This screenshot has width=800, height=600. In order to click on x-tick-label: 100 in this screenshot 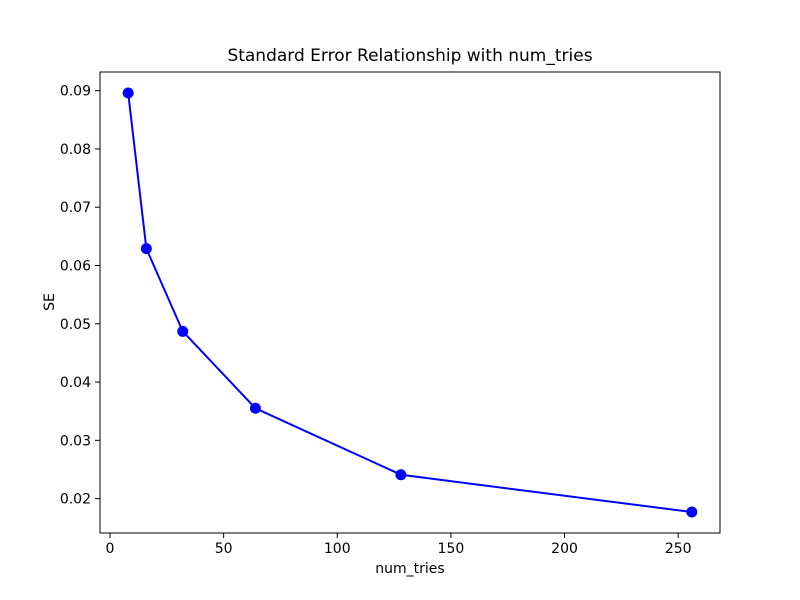, I will do `click(337, 549)`.